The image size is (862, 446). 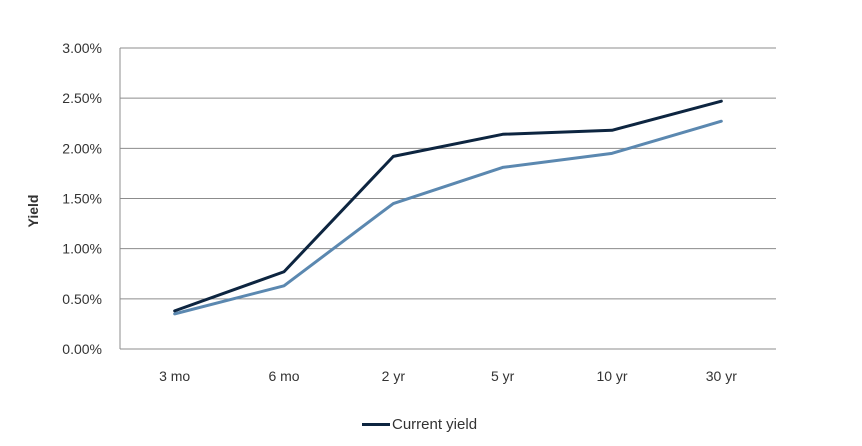 I want to click on x-tick-label: 6 mo, so click(x=283, y=376).